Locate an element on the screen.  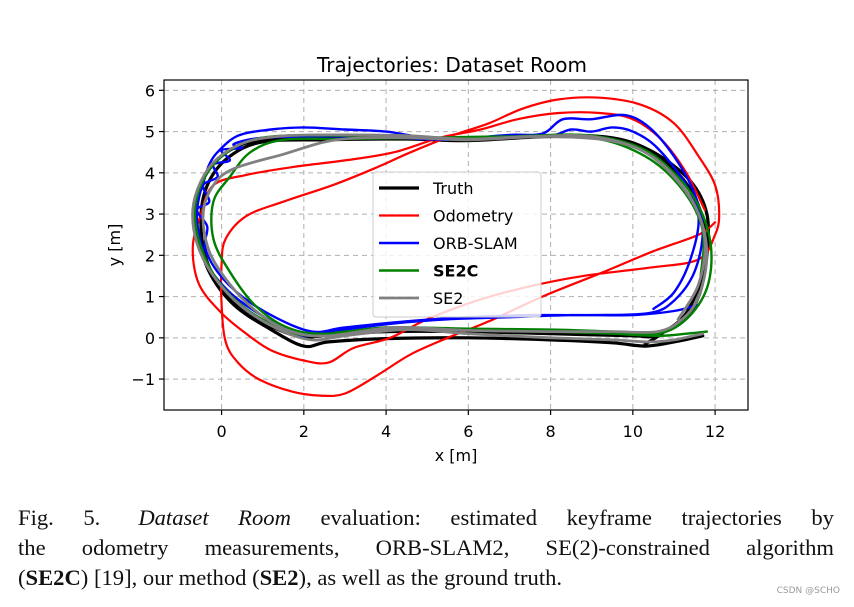
x-tick-label: 10 is located at coordinates (633, 431).